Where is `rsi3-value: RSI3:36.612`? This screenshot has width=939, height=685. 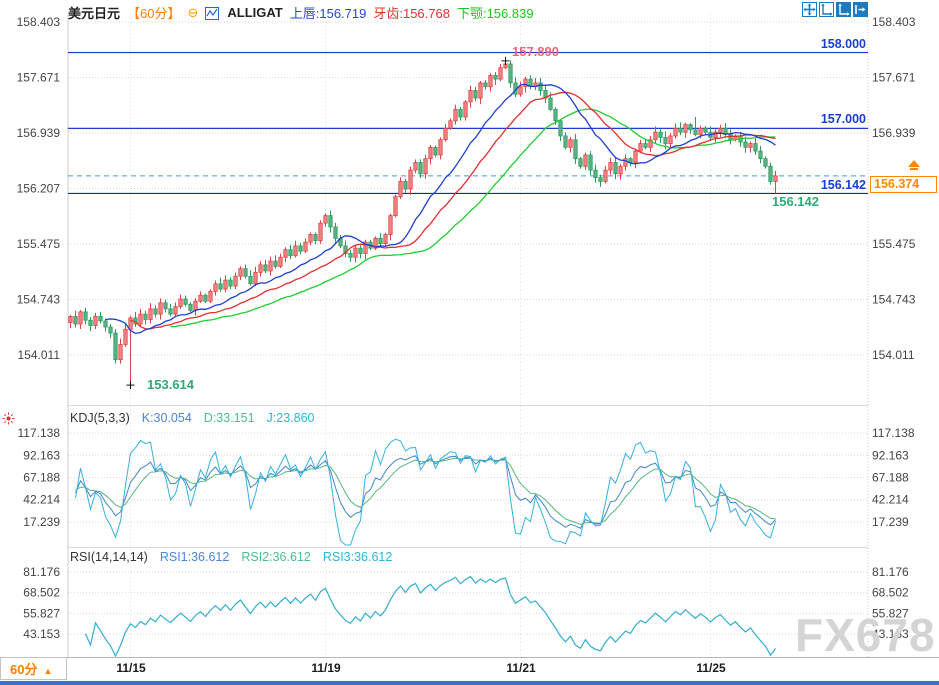
rsi3-value: RSI3:36.612 is located at coordinates (357, 557).